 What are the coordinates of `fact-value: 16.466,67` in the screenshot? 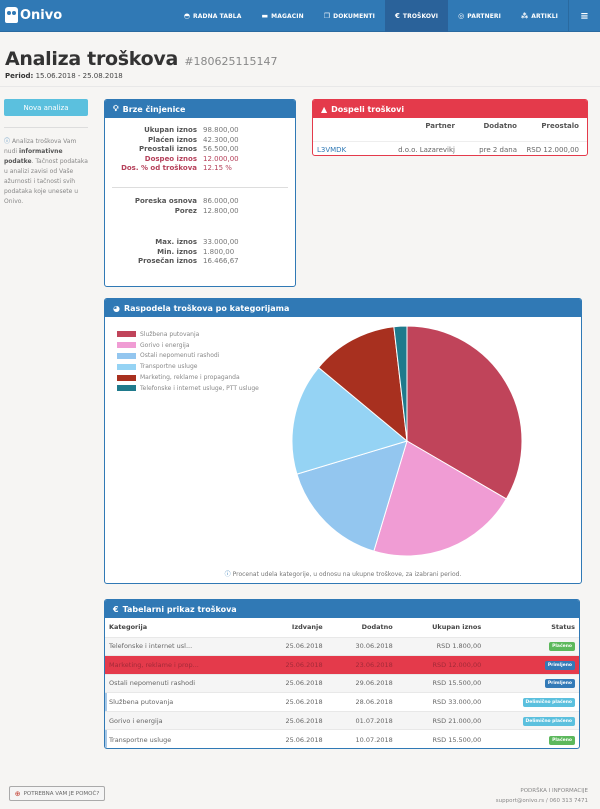 It's located at (221, 261).